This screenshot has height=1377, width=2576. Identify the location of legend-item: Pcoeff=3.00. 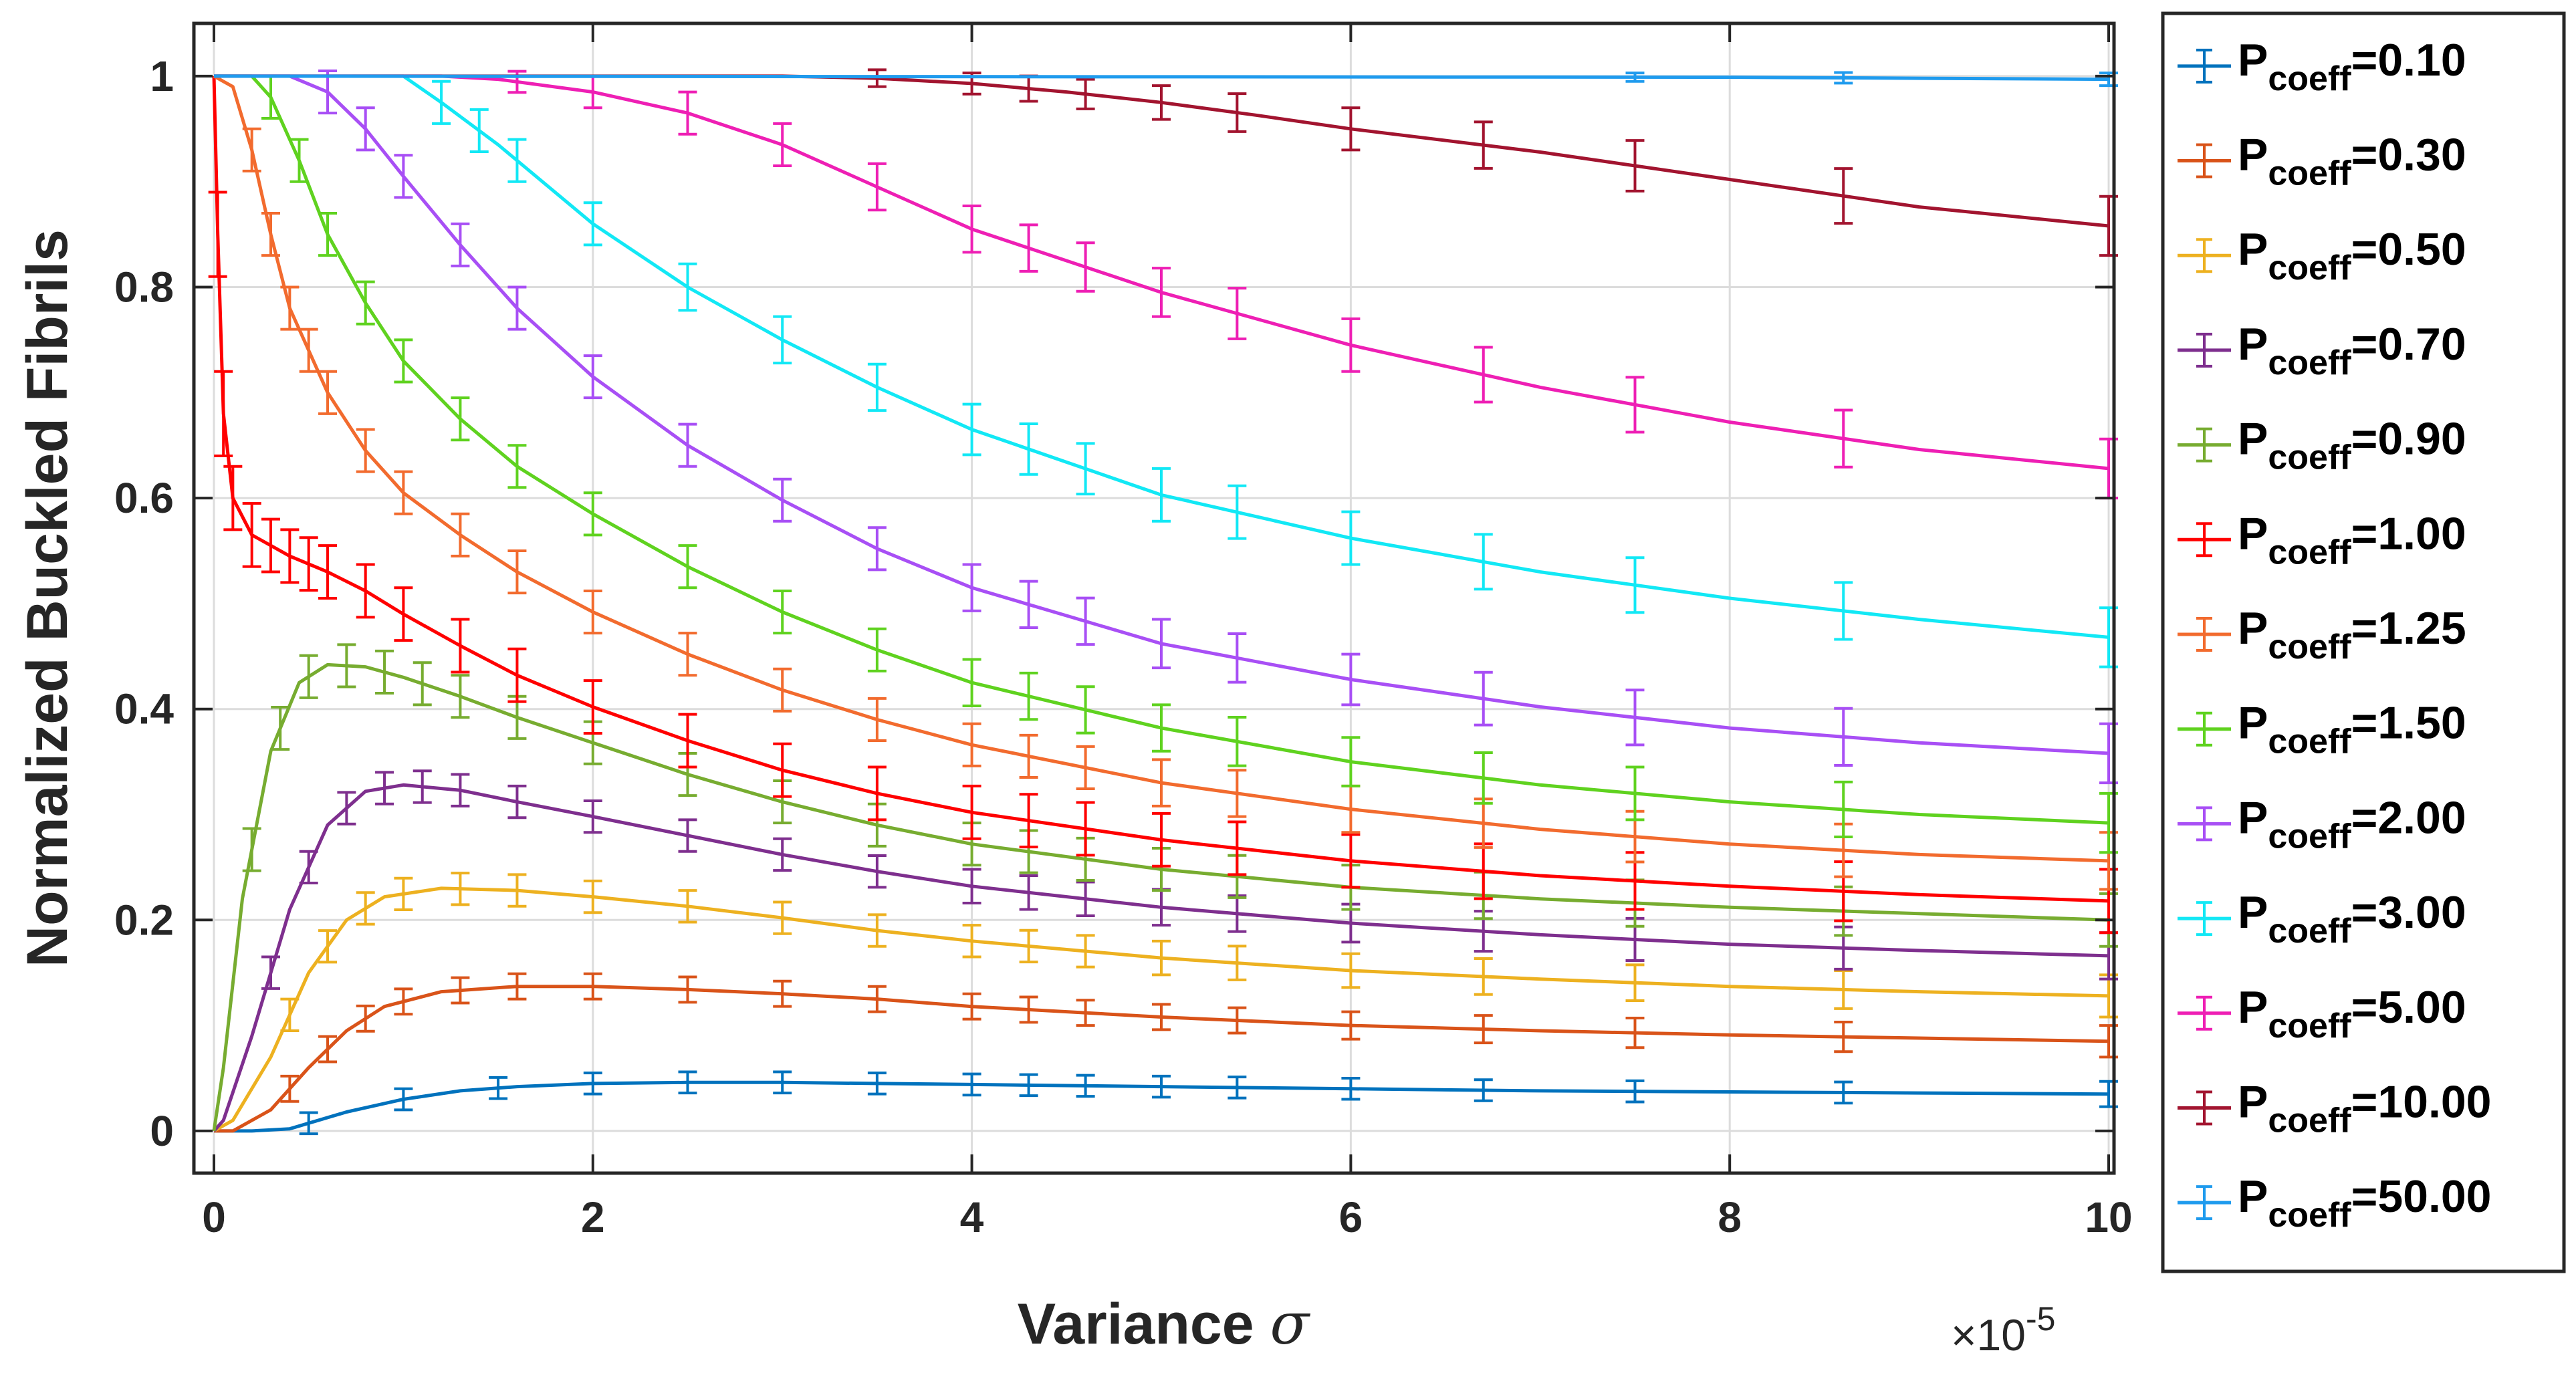
(2322, 919).